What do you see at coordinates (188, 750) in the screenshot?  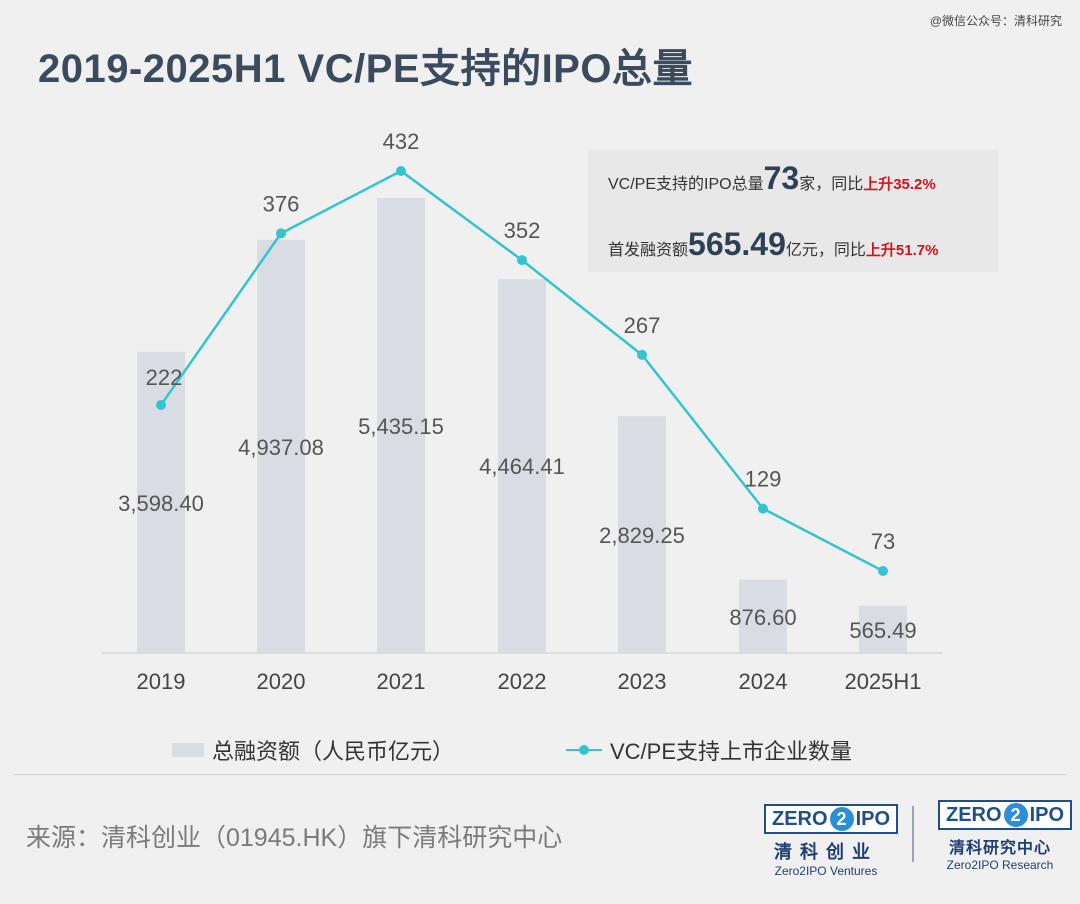 I see `legend-bar-swatch` at bounding box center [188, 750].